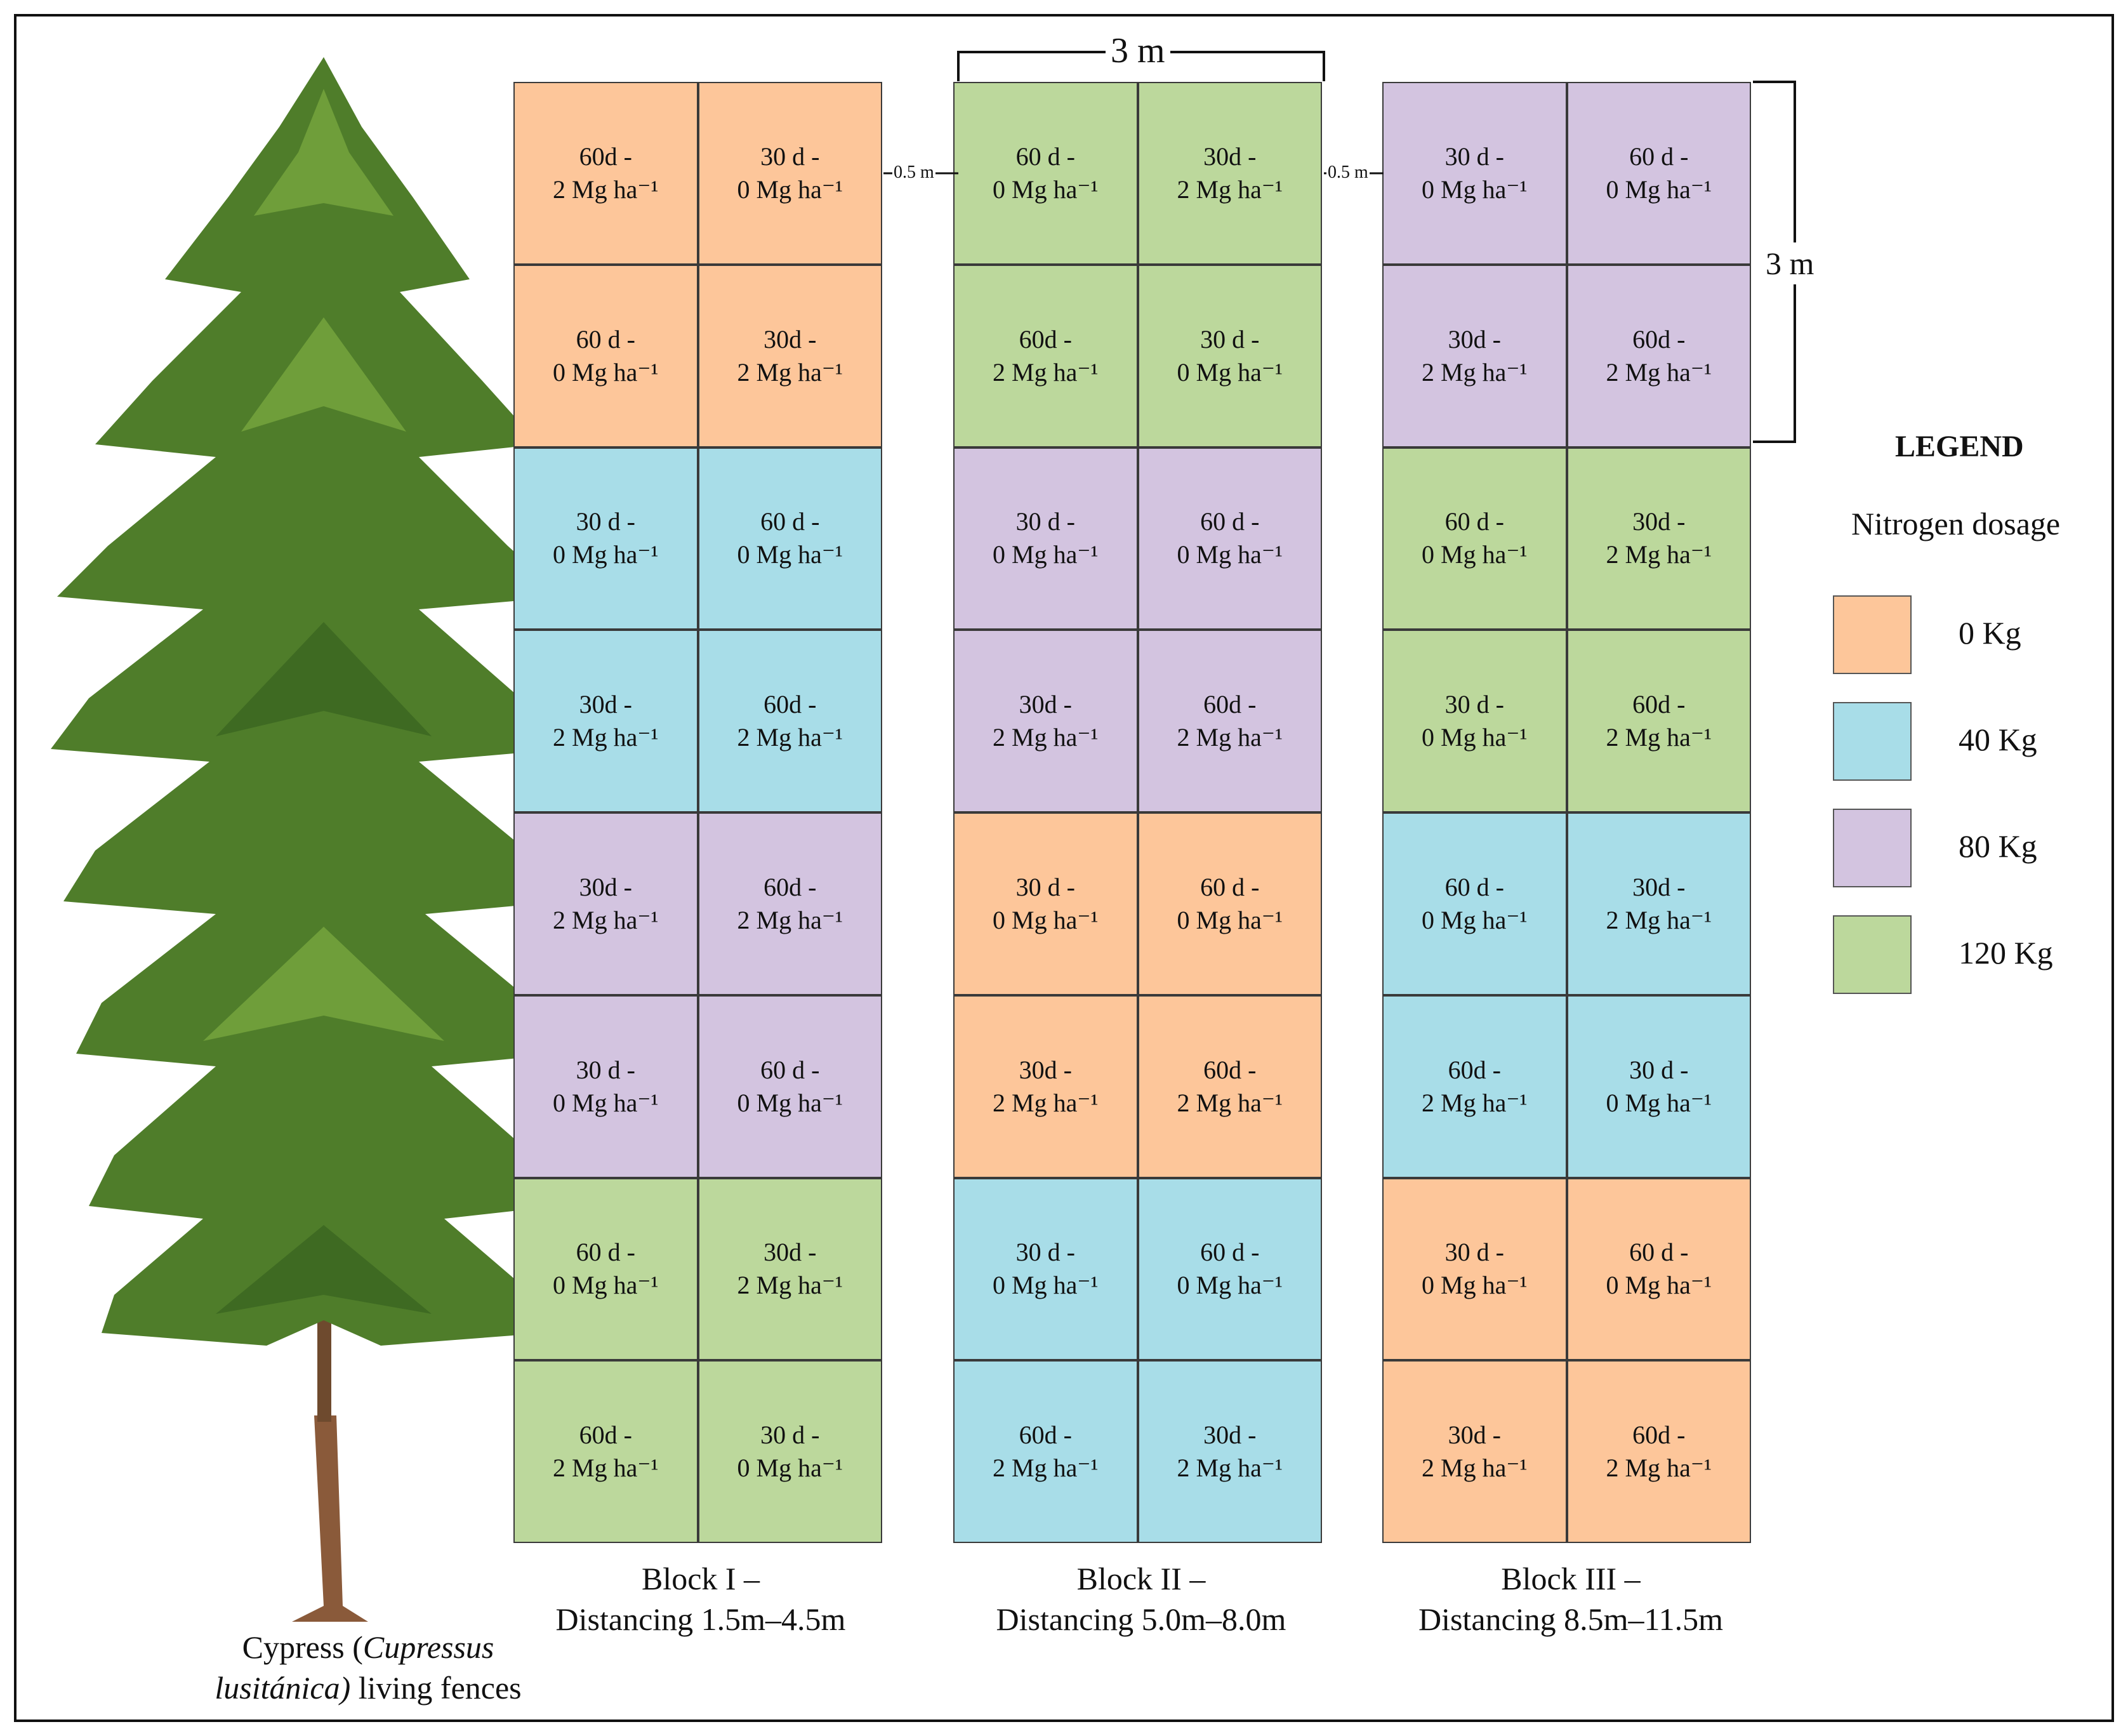 Image resolution: width=2128 pixels, height=1736 pixels. What do you see at coordinates (302, 1647) in the screenshot?
I see `caption-part1: Cypress (` at bounding box center [302, 1647].